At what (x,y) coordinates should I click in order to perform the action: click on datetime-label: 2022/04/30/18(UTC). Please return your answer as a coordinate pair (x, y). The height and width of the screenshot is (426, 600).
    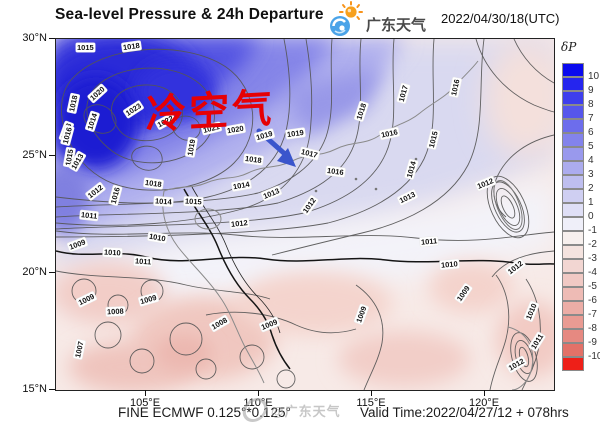
    Looking at the image, I should click on (500, 18).